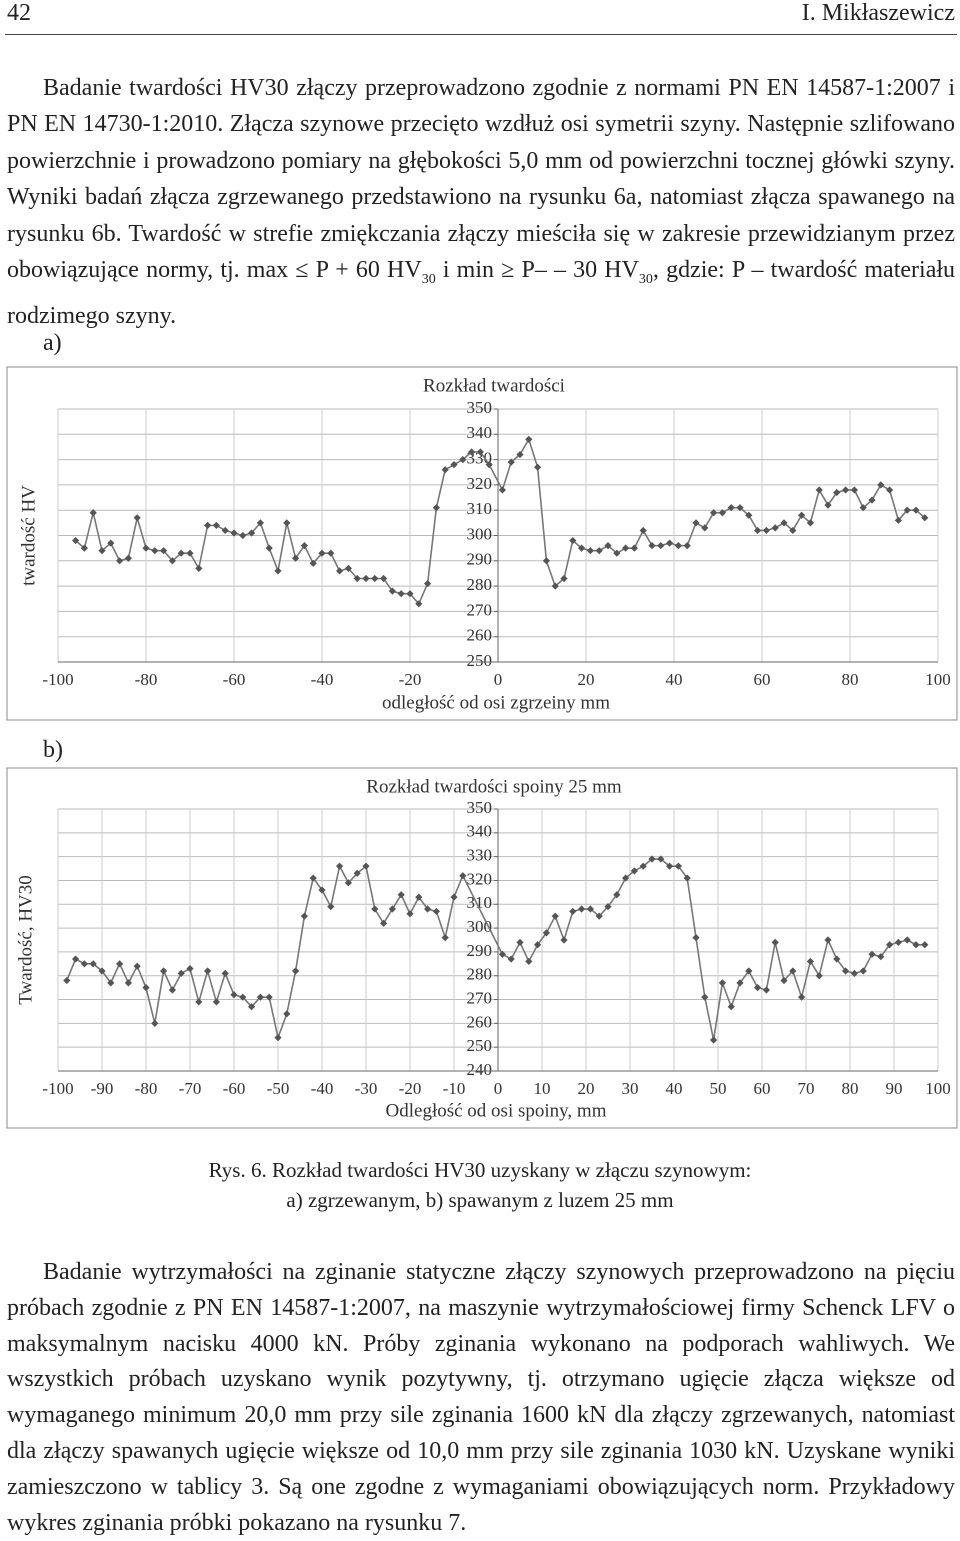  I want to click on y-tick-label: 240, so click(480, 1069).